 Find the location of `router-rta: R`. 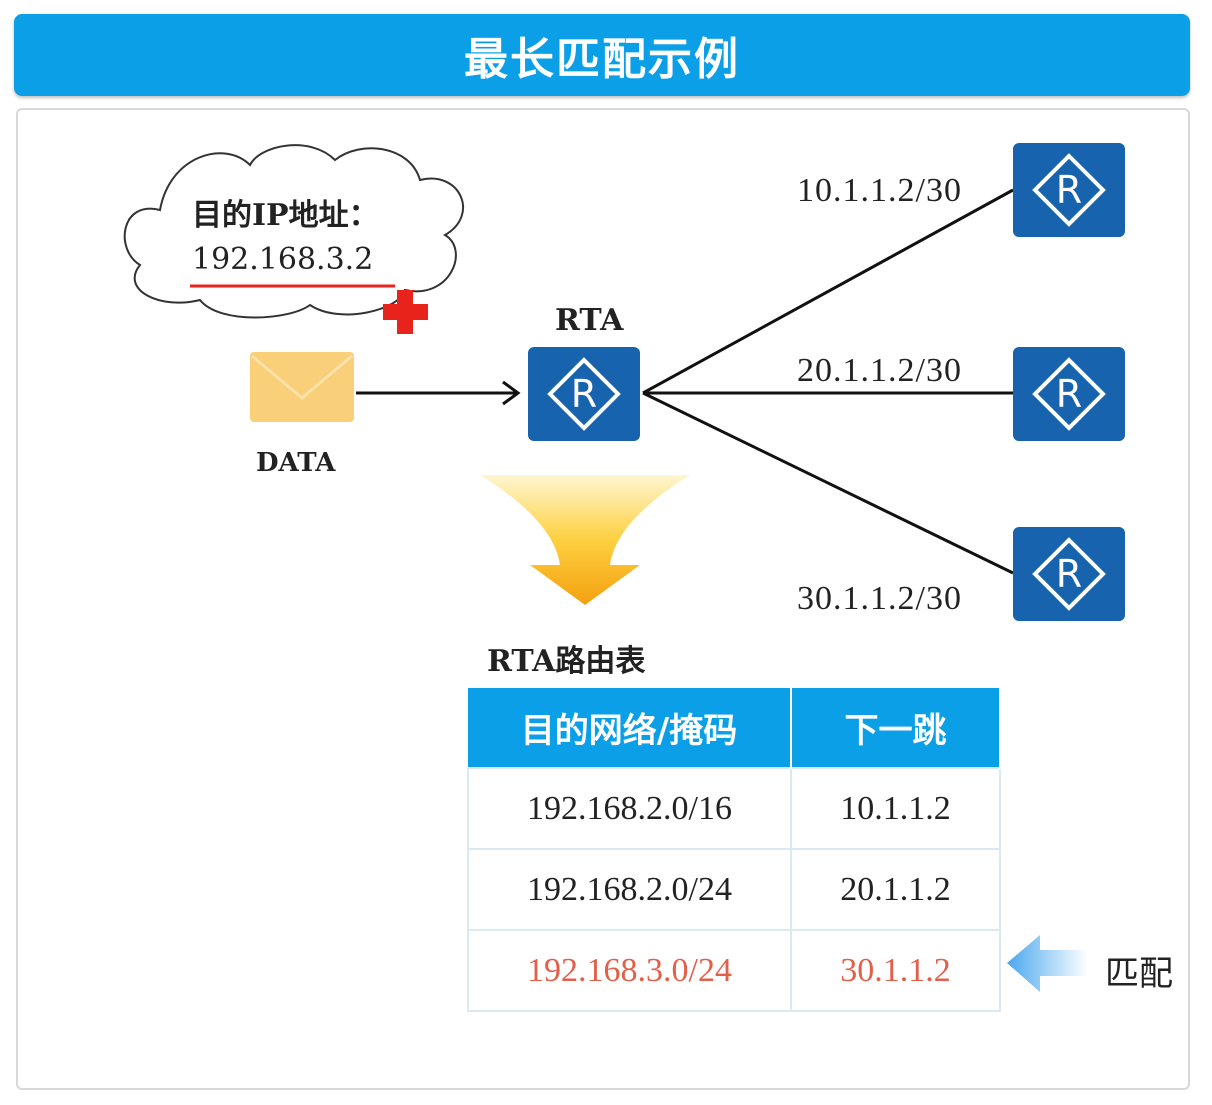

router-rta: R is located at coordinates (584, 394).